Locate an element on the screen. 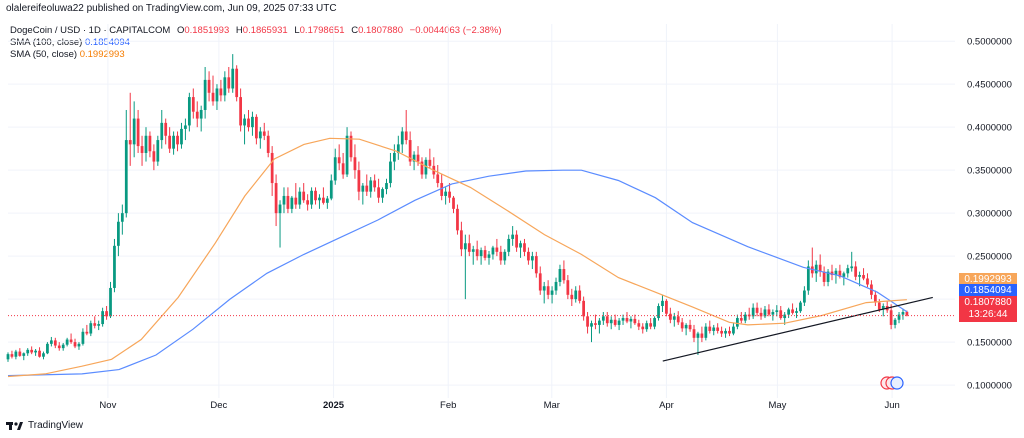  tradingview-logo-icon is located at coordinates (14, 425).